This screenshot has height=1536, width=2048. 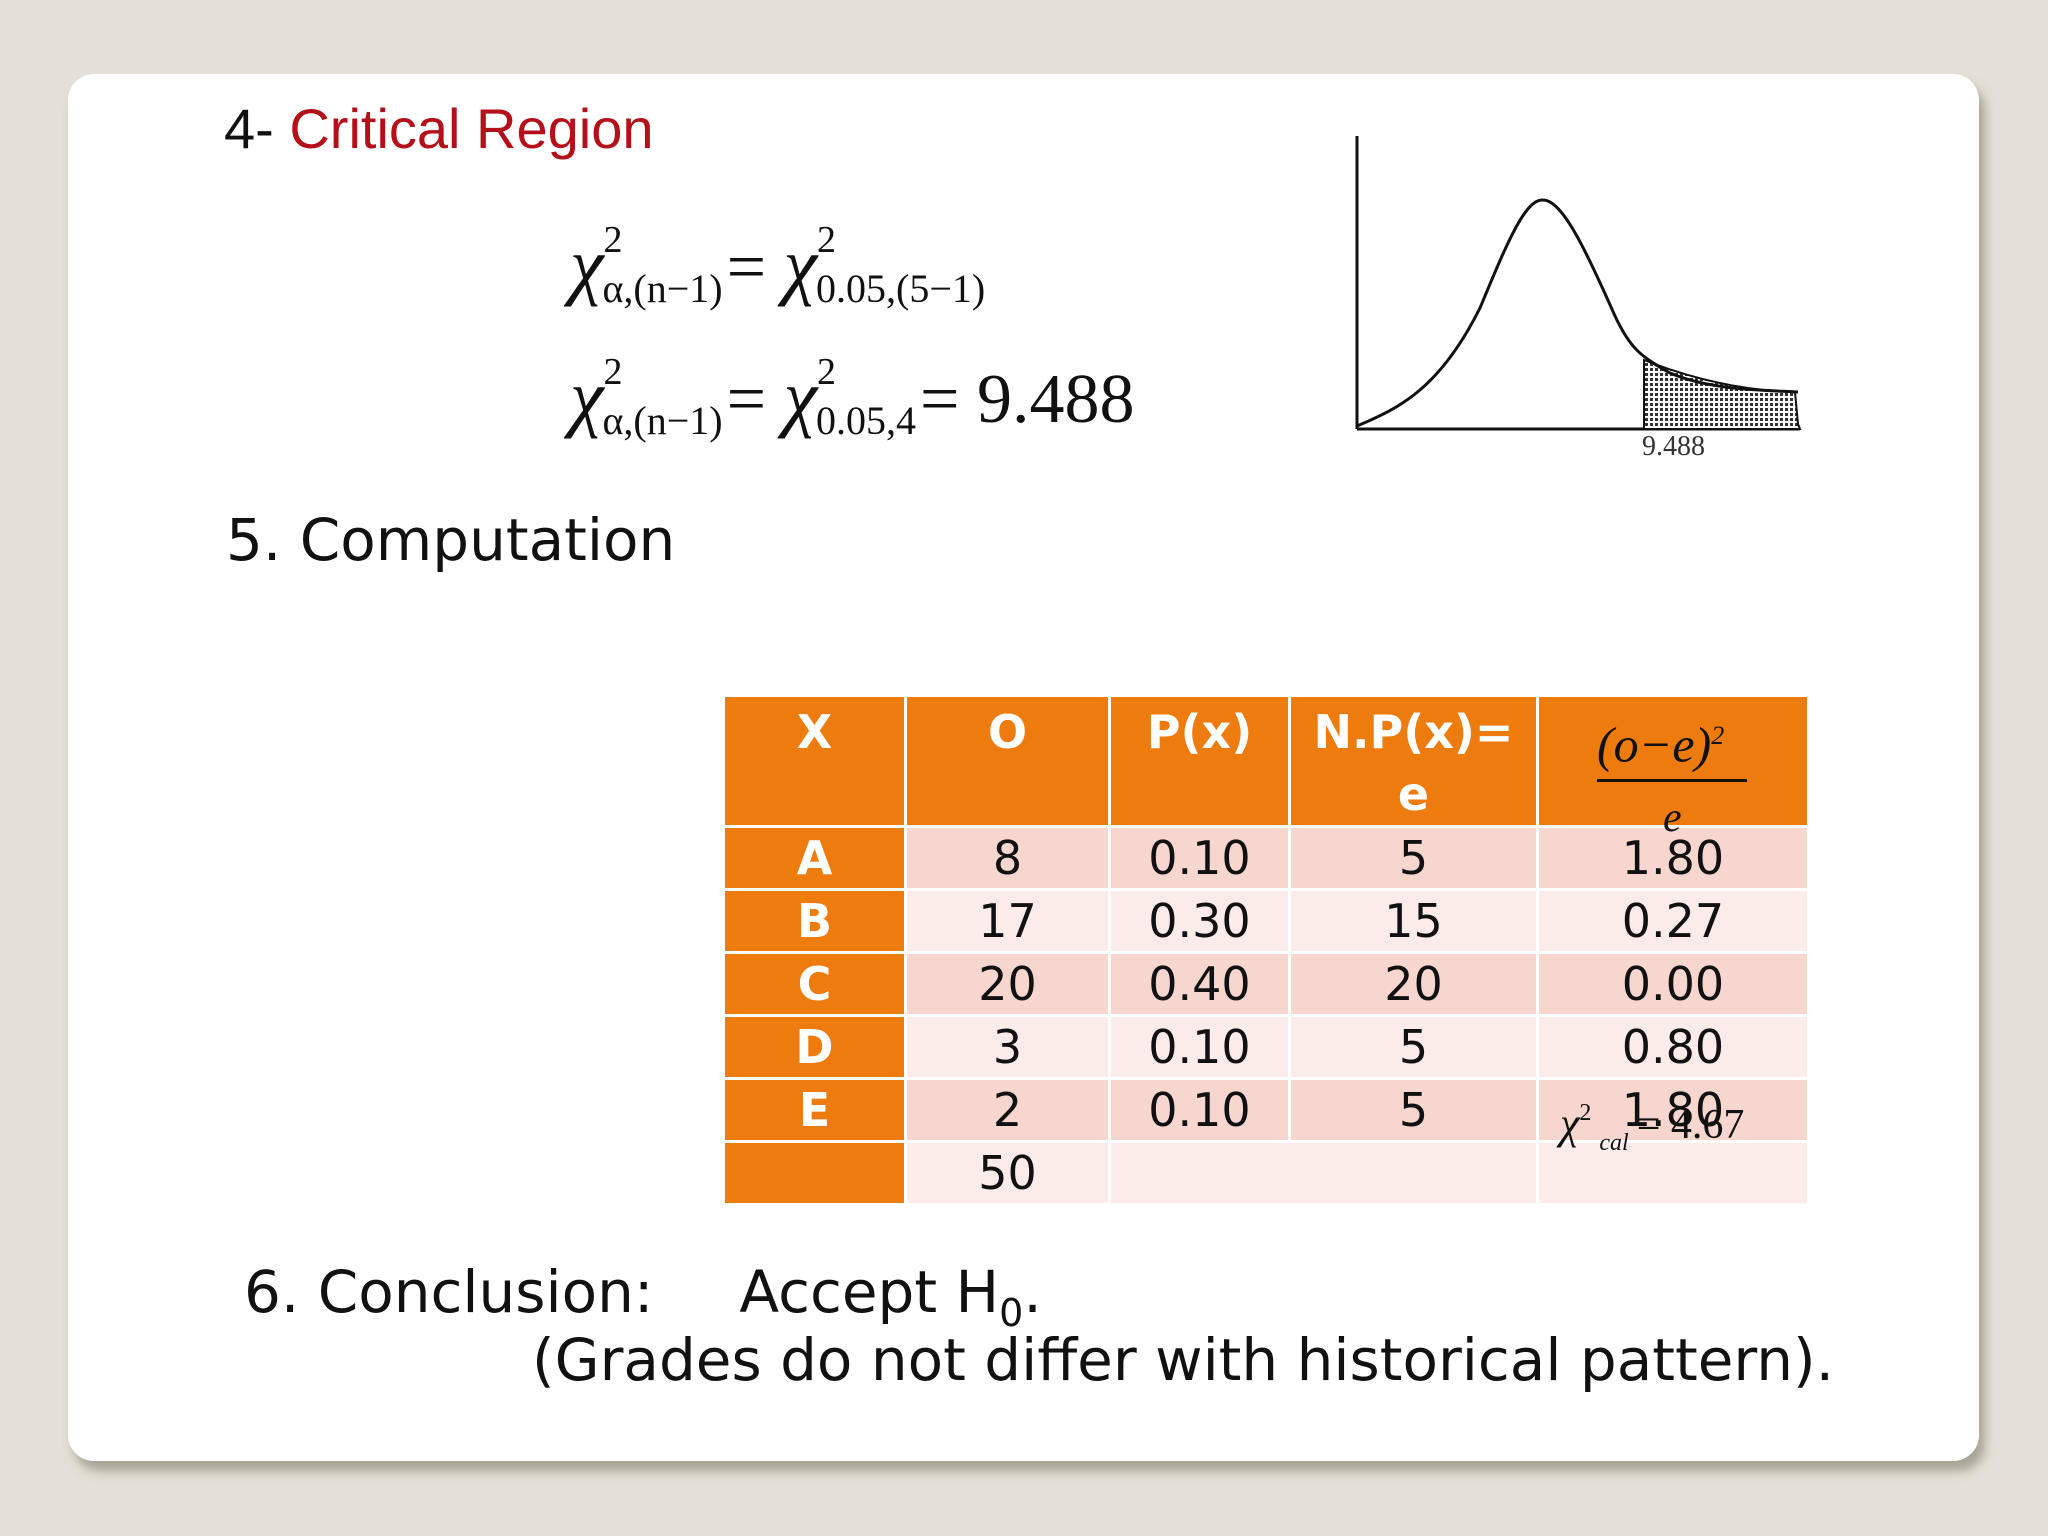 I want to click on formula-line-1: χ2α,(n−1) = χ20.05,(5−1), so click(x=778, y=265).